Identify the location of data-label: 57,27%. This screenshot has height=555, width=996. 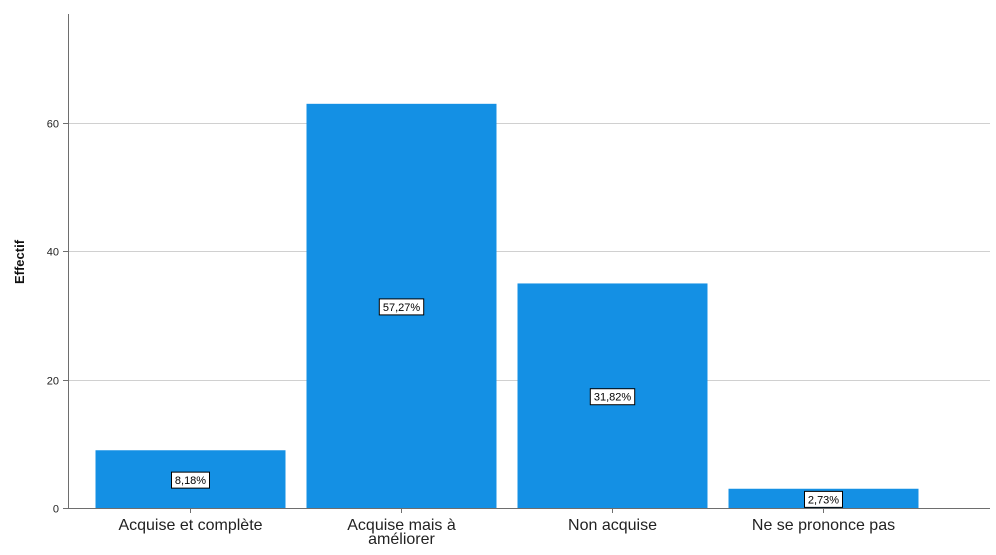
(401, 307).